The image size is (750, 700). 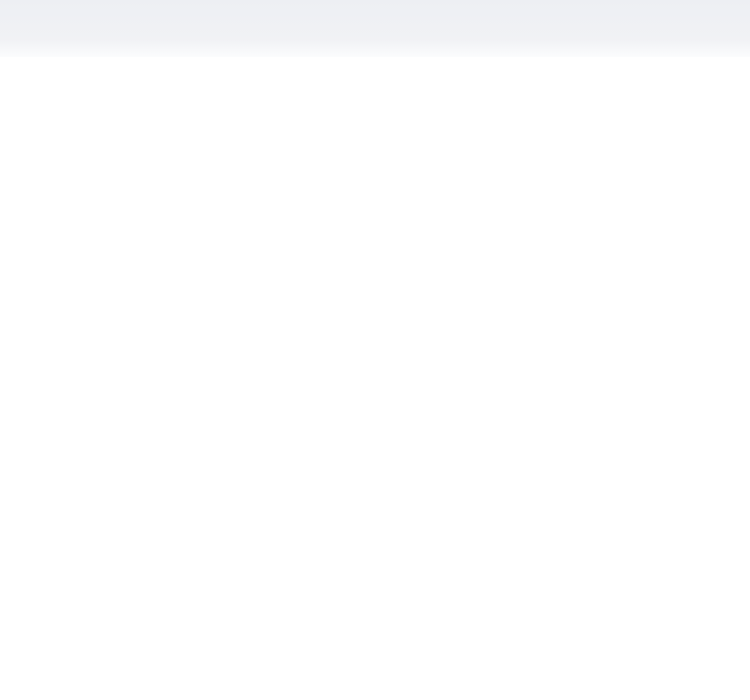 What do you see at coordinates (375, 28) in the screenshot?
I see `schematic-strip` at bounding box center [375, 28].